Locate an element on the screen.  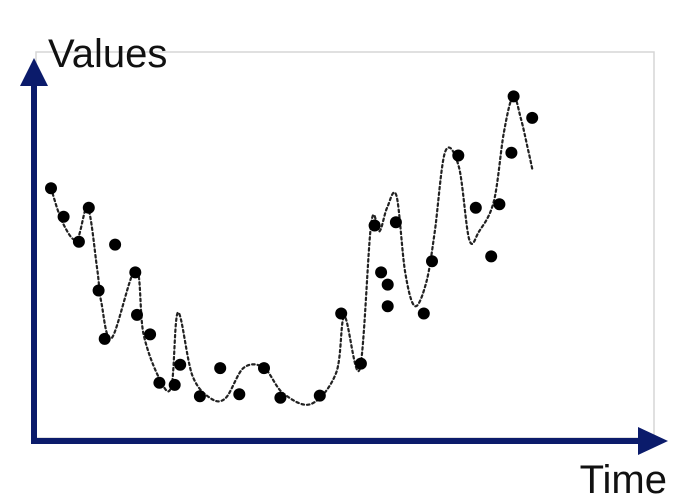
x-axis-arrowhead is located at coordinates (653, 441).